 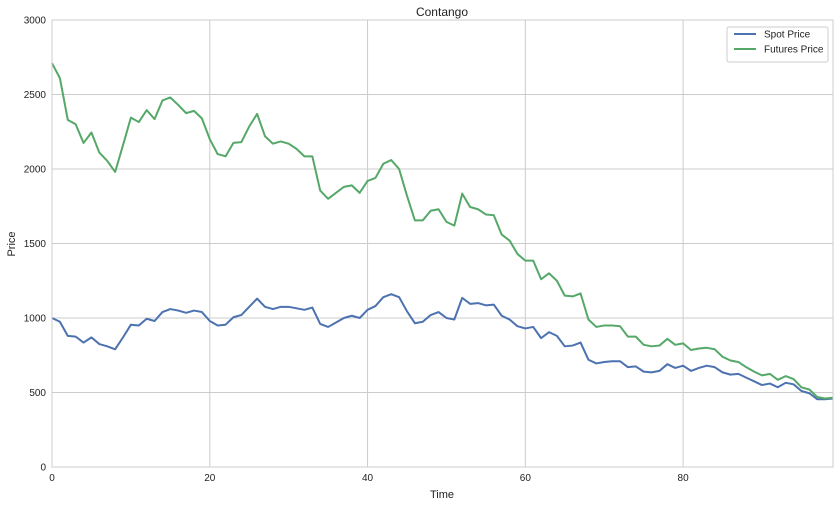 I want to click on legend-label-spot: Spot Price, so click(x=787, y=35).